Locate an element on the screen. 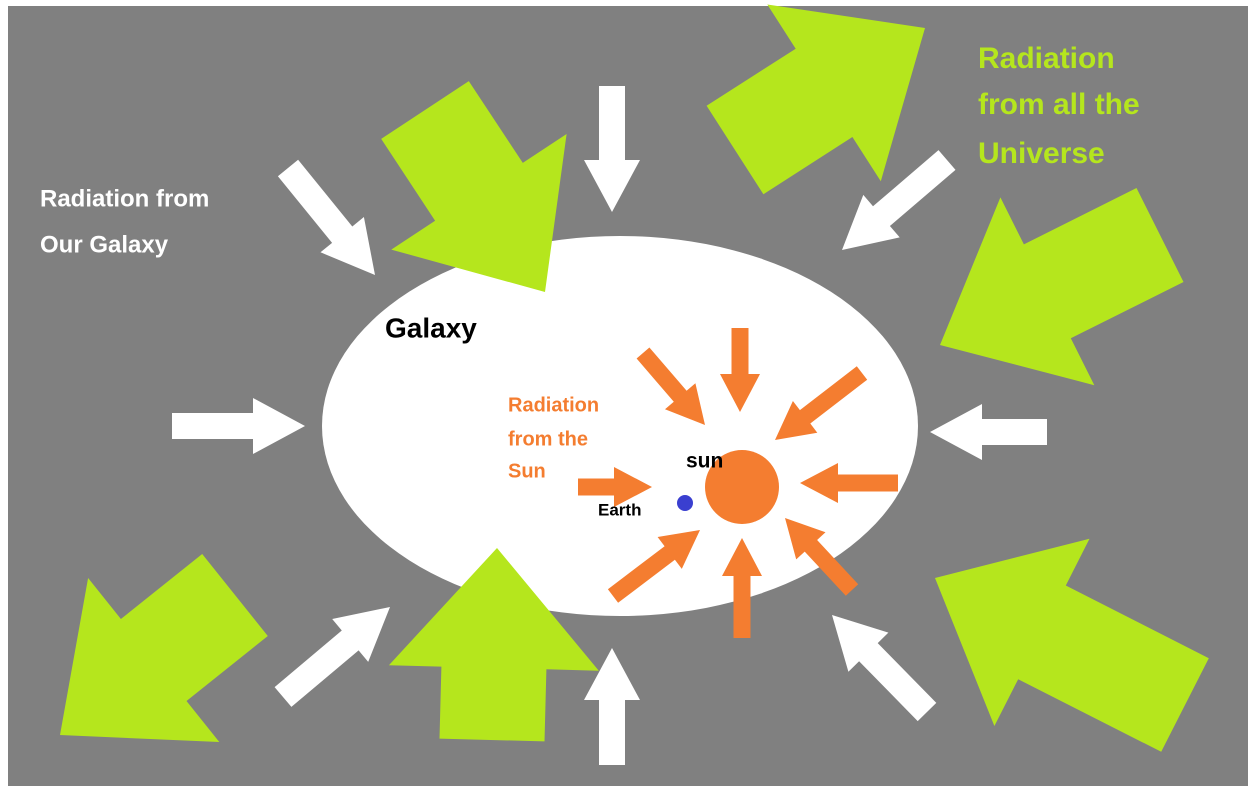 The width and height of the screenshot is (1255, 797). sun-disc is located at coordinates (742, 487).